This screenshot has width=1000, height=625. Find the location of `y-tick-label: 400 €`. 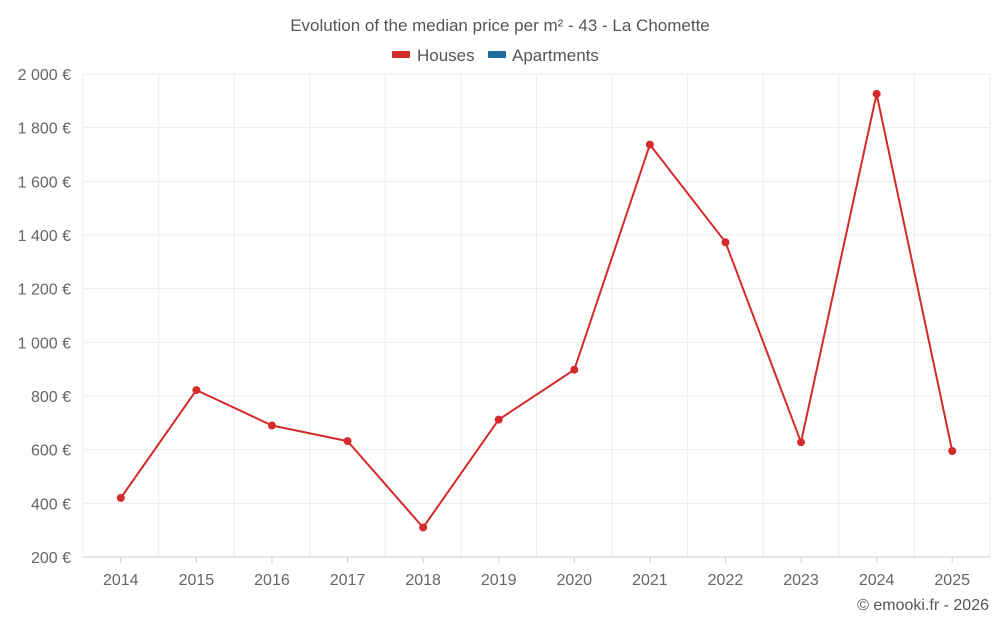

y-tick-label: 400 € is located at coordinates (51, 504).